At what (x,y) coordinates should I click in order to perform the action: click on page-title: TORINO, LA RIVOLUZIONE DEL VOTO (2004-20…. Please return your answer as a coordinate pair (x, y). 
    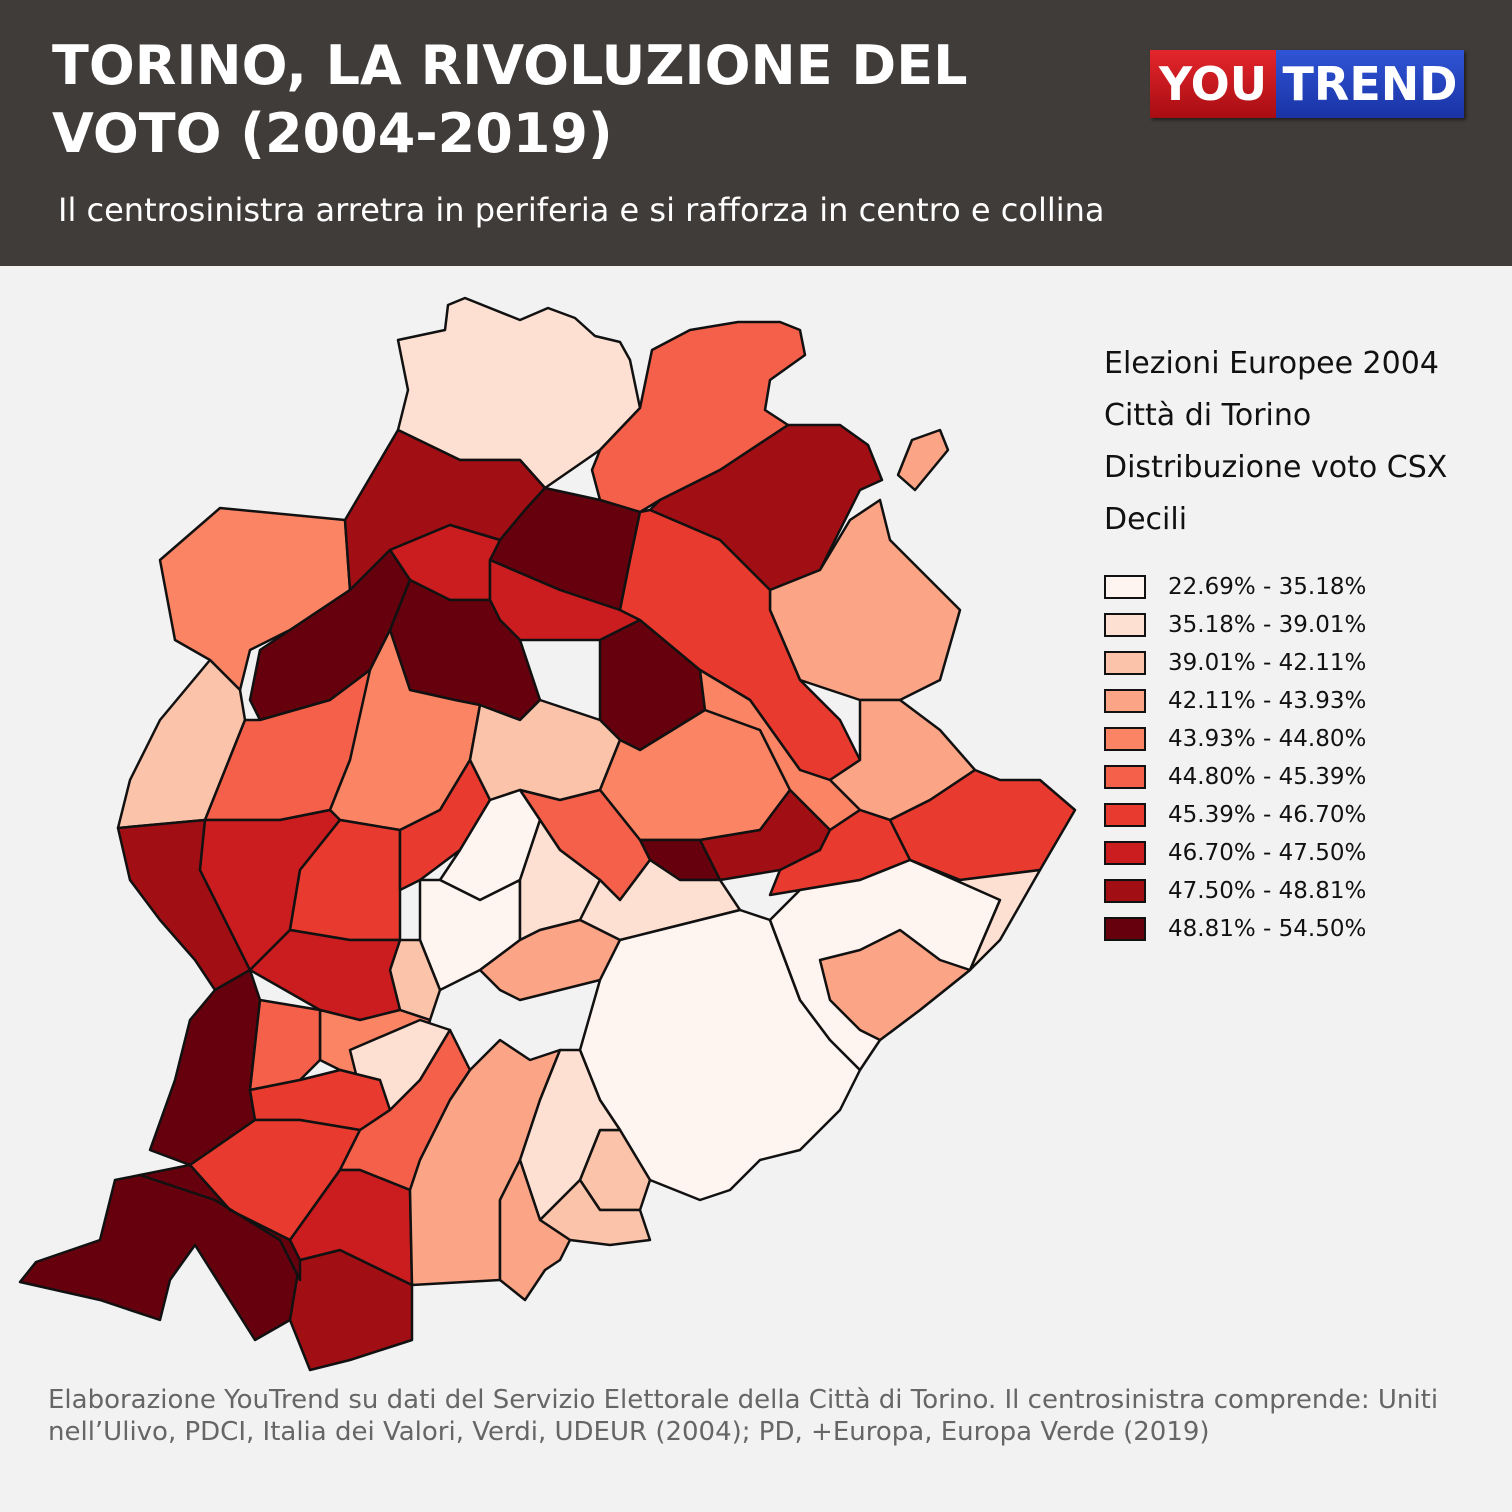
    Looking at the image, I should click on (510, 99).